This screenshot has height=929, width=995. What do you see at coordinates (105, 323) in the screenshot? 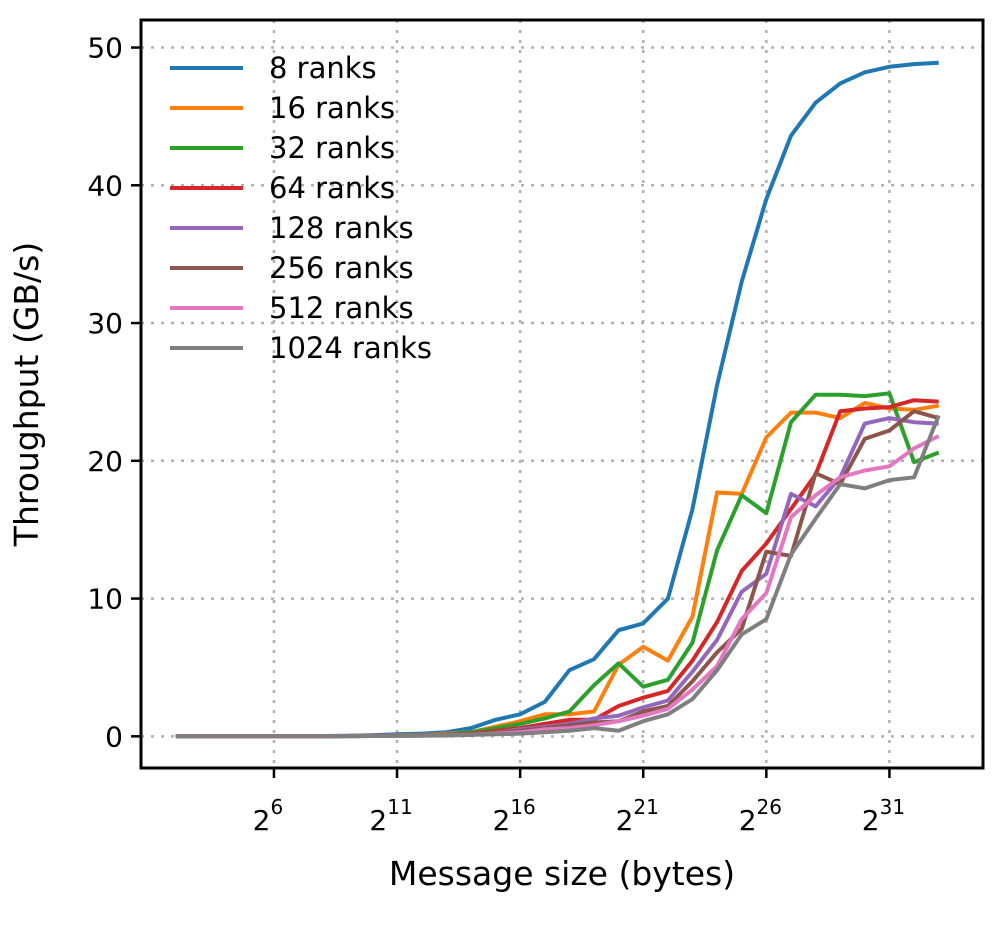
I see `y-tick-label: 30` at bounding box center [105, 323].